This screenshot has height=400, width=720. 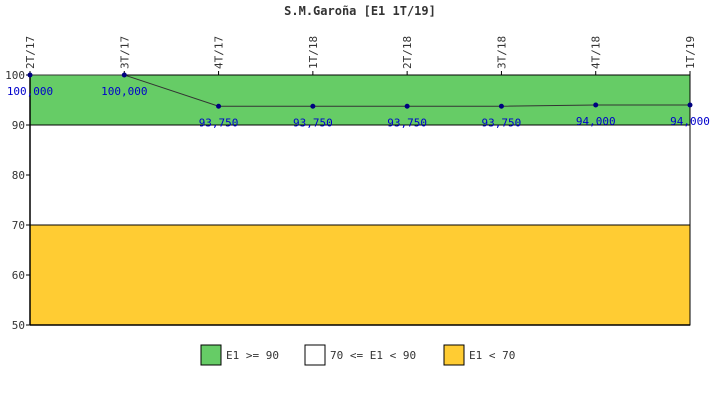 What do you see at coordinates (30, 52) in the screenshot?
I see `x-tick-label-0: 2T/17` at bounding box center [30, 52].